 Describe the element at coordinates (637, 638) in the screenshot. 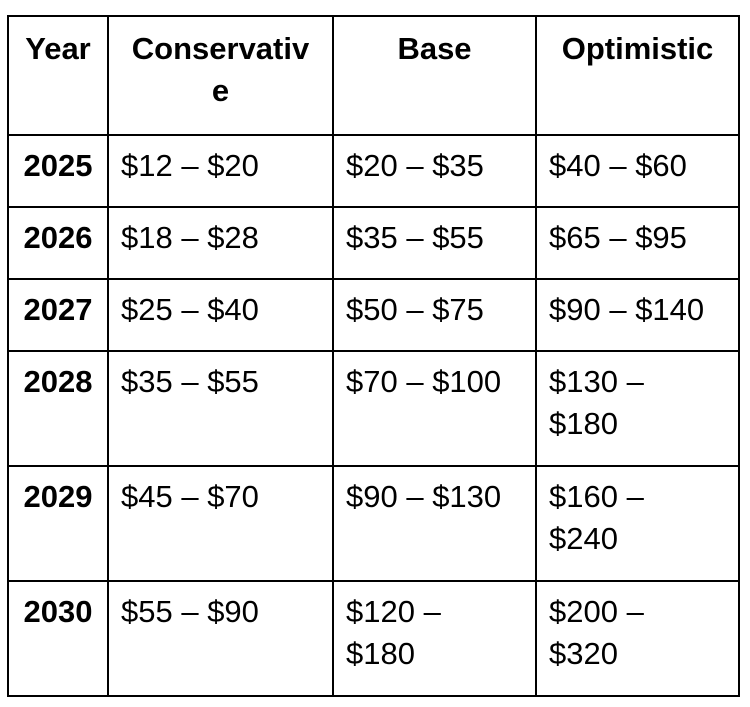

I see `optimistic-value-cell: $200 – $320` at that location.